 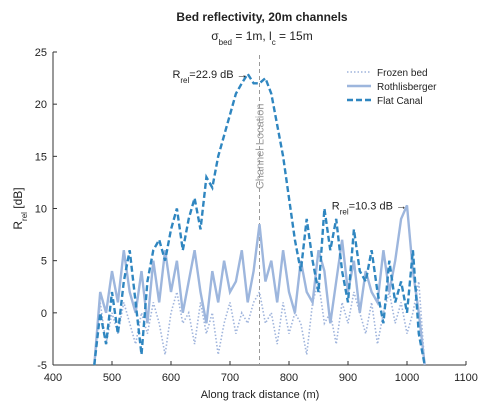 What do you see at coordinates (230, 378) in the screenshot?
I see `x-tick-label: 700` at bounding box center [230, 378].